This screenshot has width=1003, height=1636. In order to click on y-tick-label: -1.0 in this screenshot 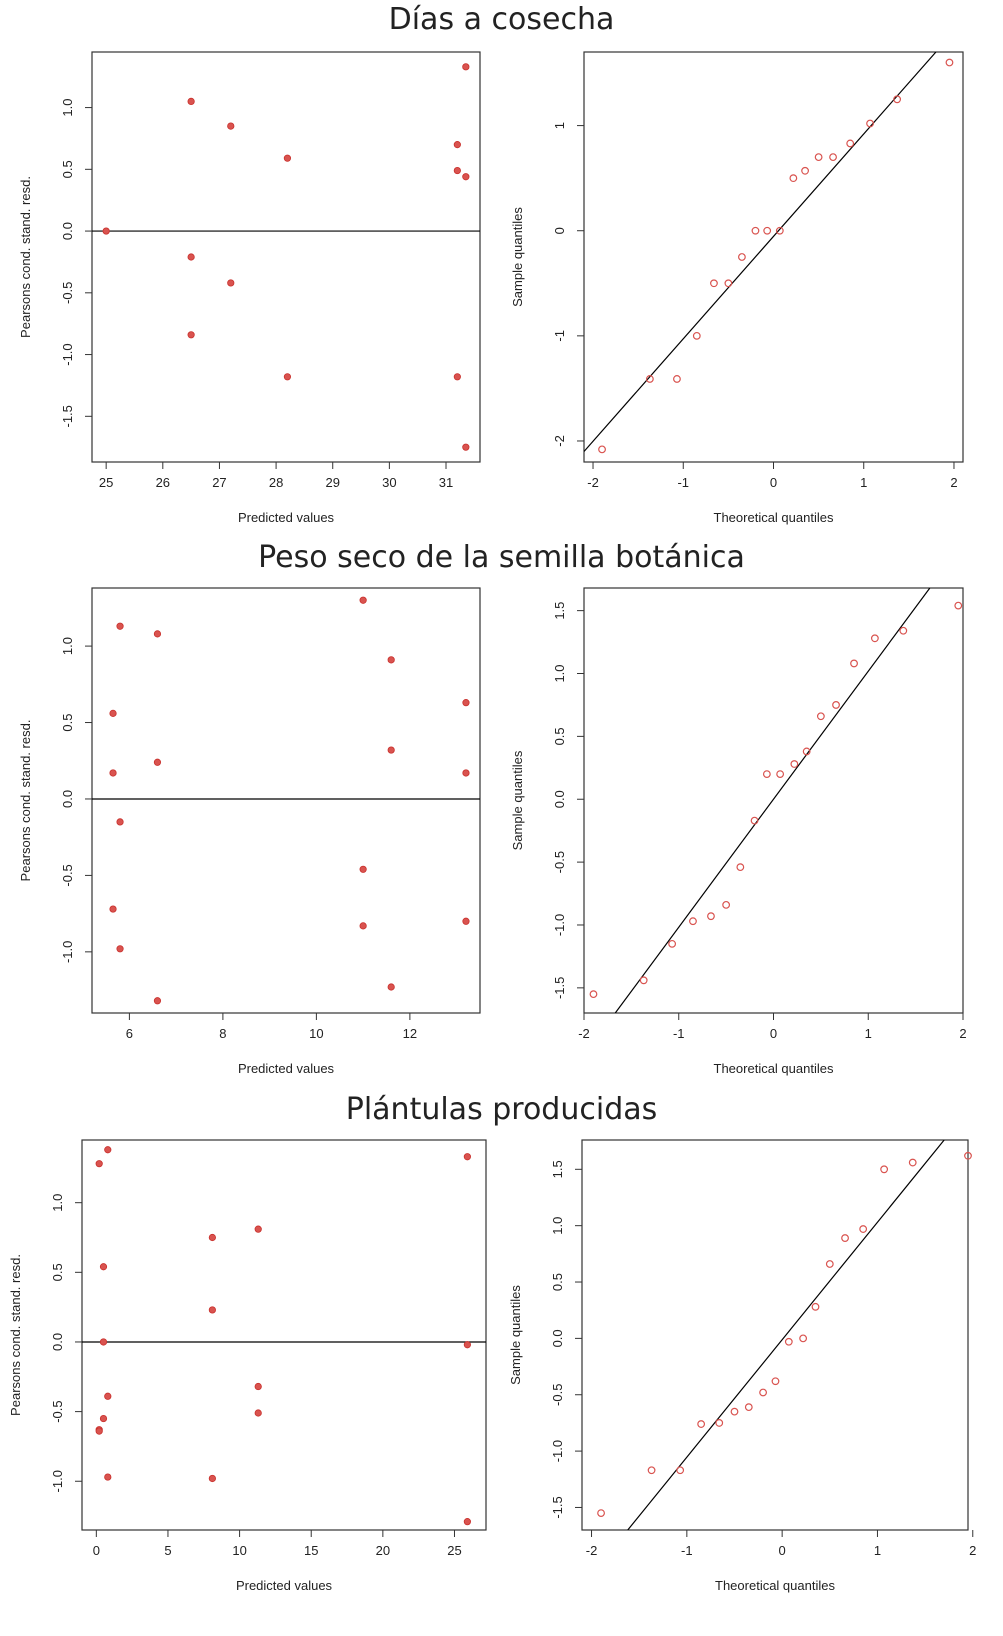, I will do `click(559, 925)`.